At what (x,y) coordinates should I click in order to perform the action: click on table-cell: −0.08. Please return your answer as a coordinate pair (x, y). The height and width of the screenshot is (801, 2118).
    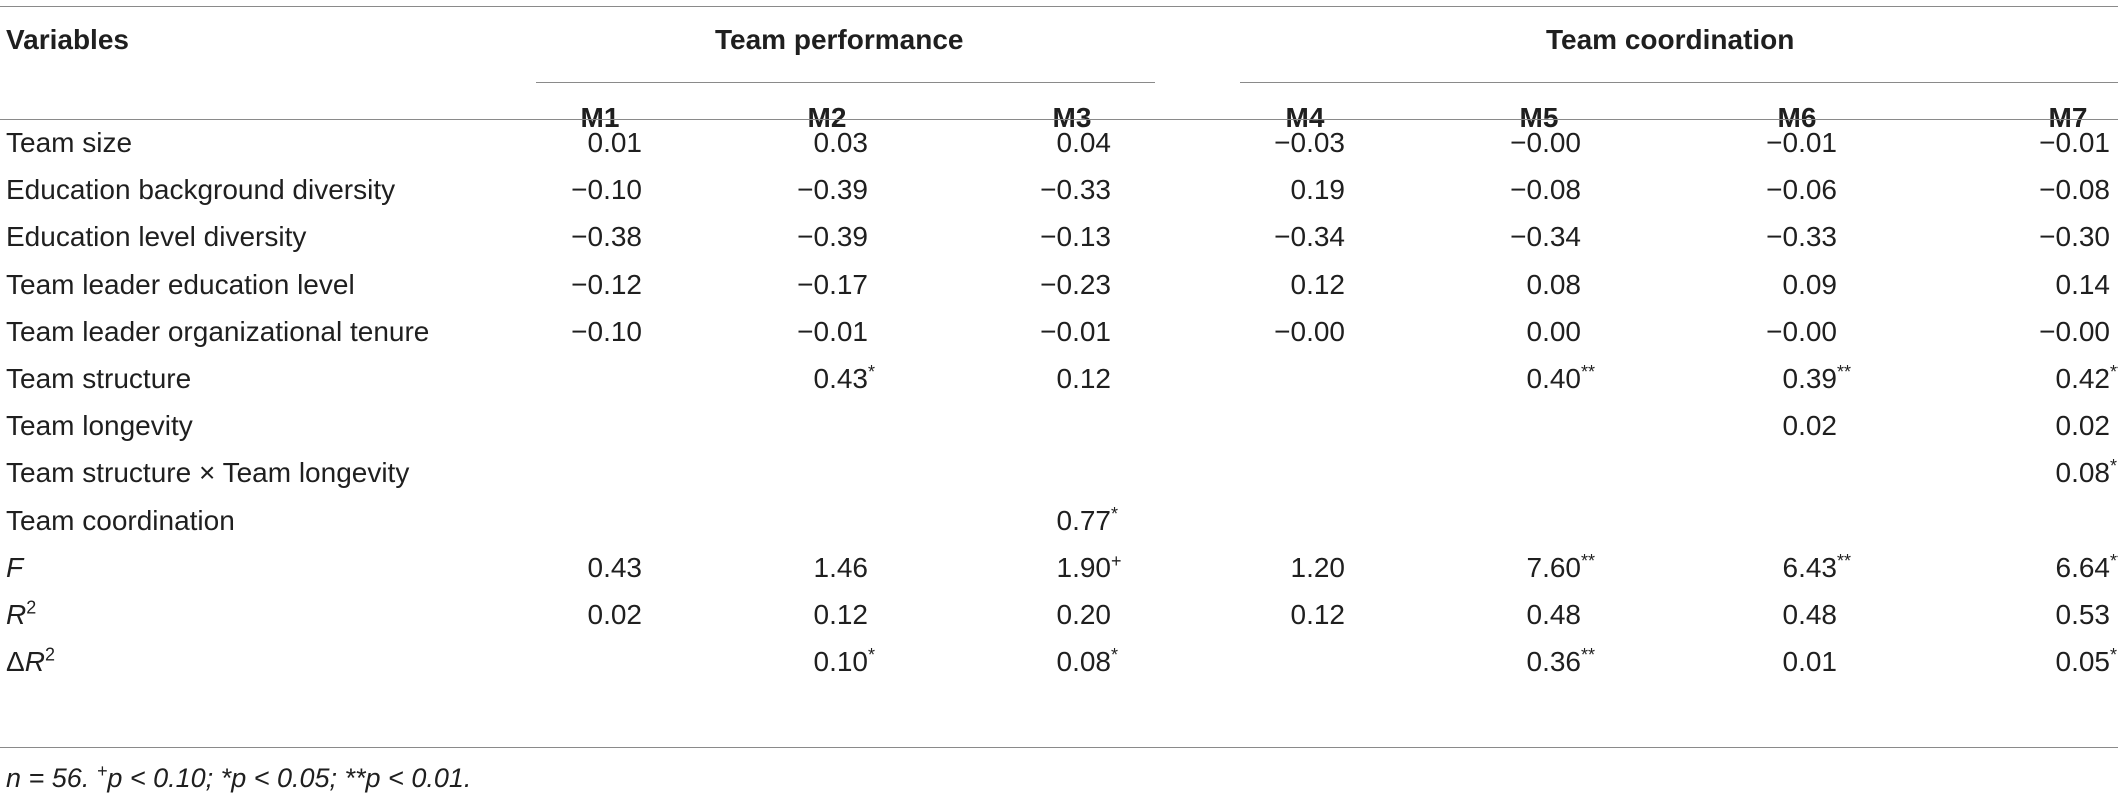
    Looking at the image, I should click on (2010, 190).